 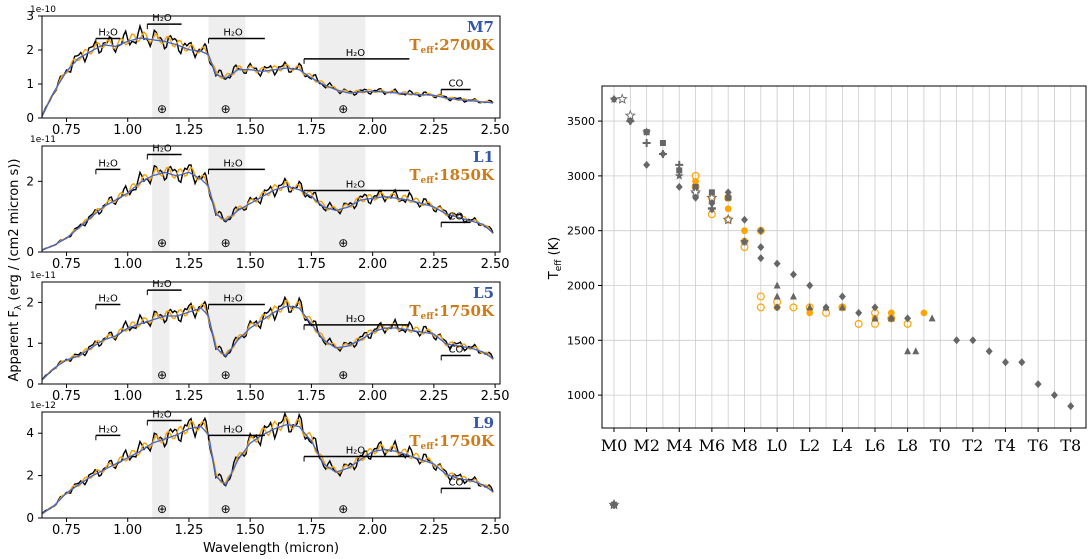 I want to click on observed-spectrum, so click(x=267, y=338).